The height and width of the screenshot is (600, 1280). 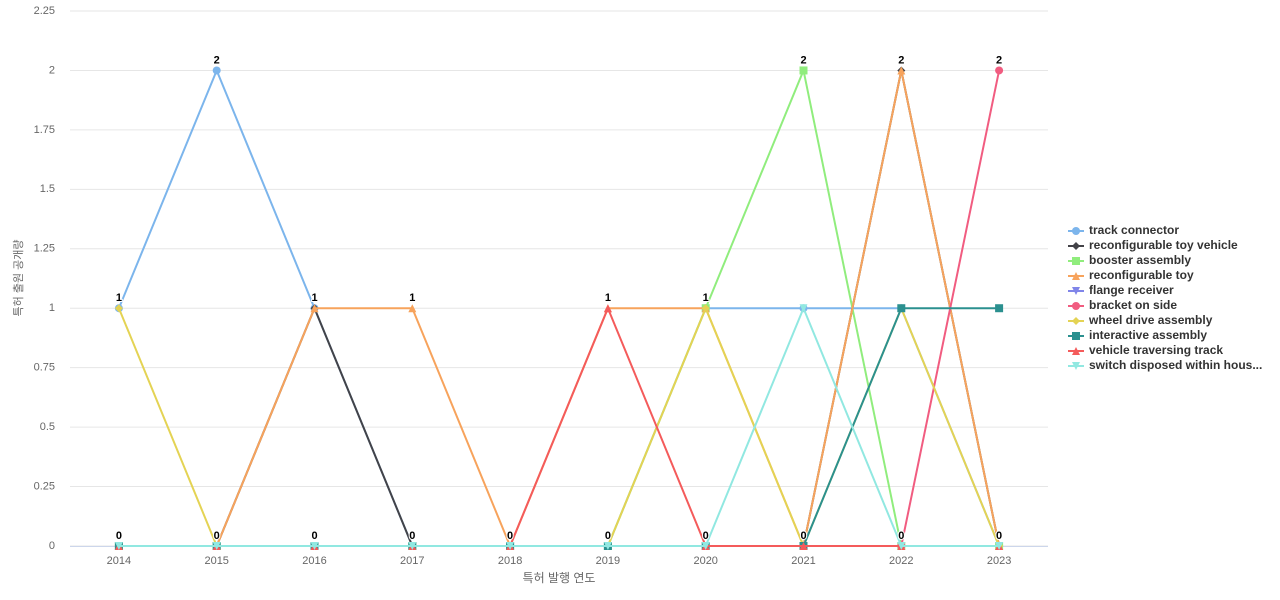 I want to click on legend-item: interactive assembly, so click(x=1137, y=335).